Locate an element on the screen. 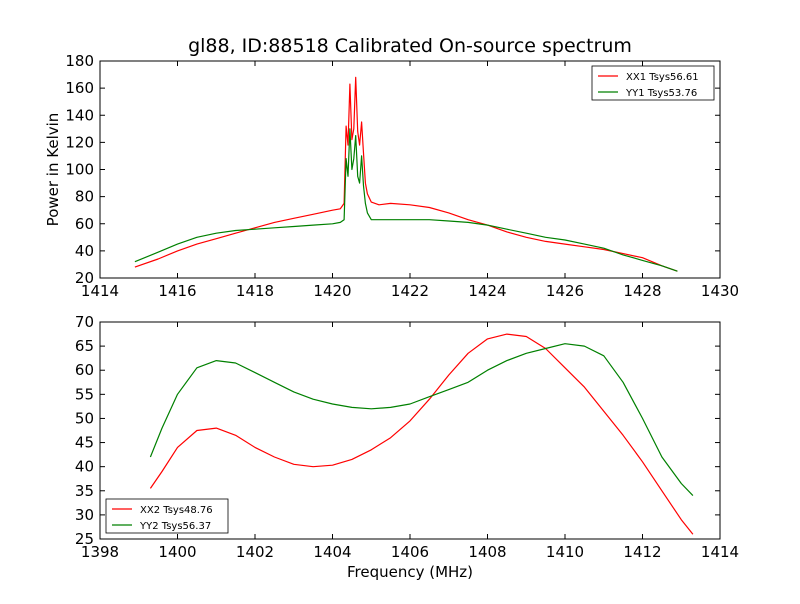  x-tick-label: 1400 is located at coordinates (177, 552).